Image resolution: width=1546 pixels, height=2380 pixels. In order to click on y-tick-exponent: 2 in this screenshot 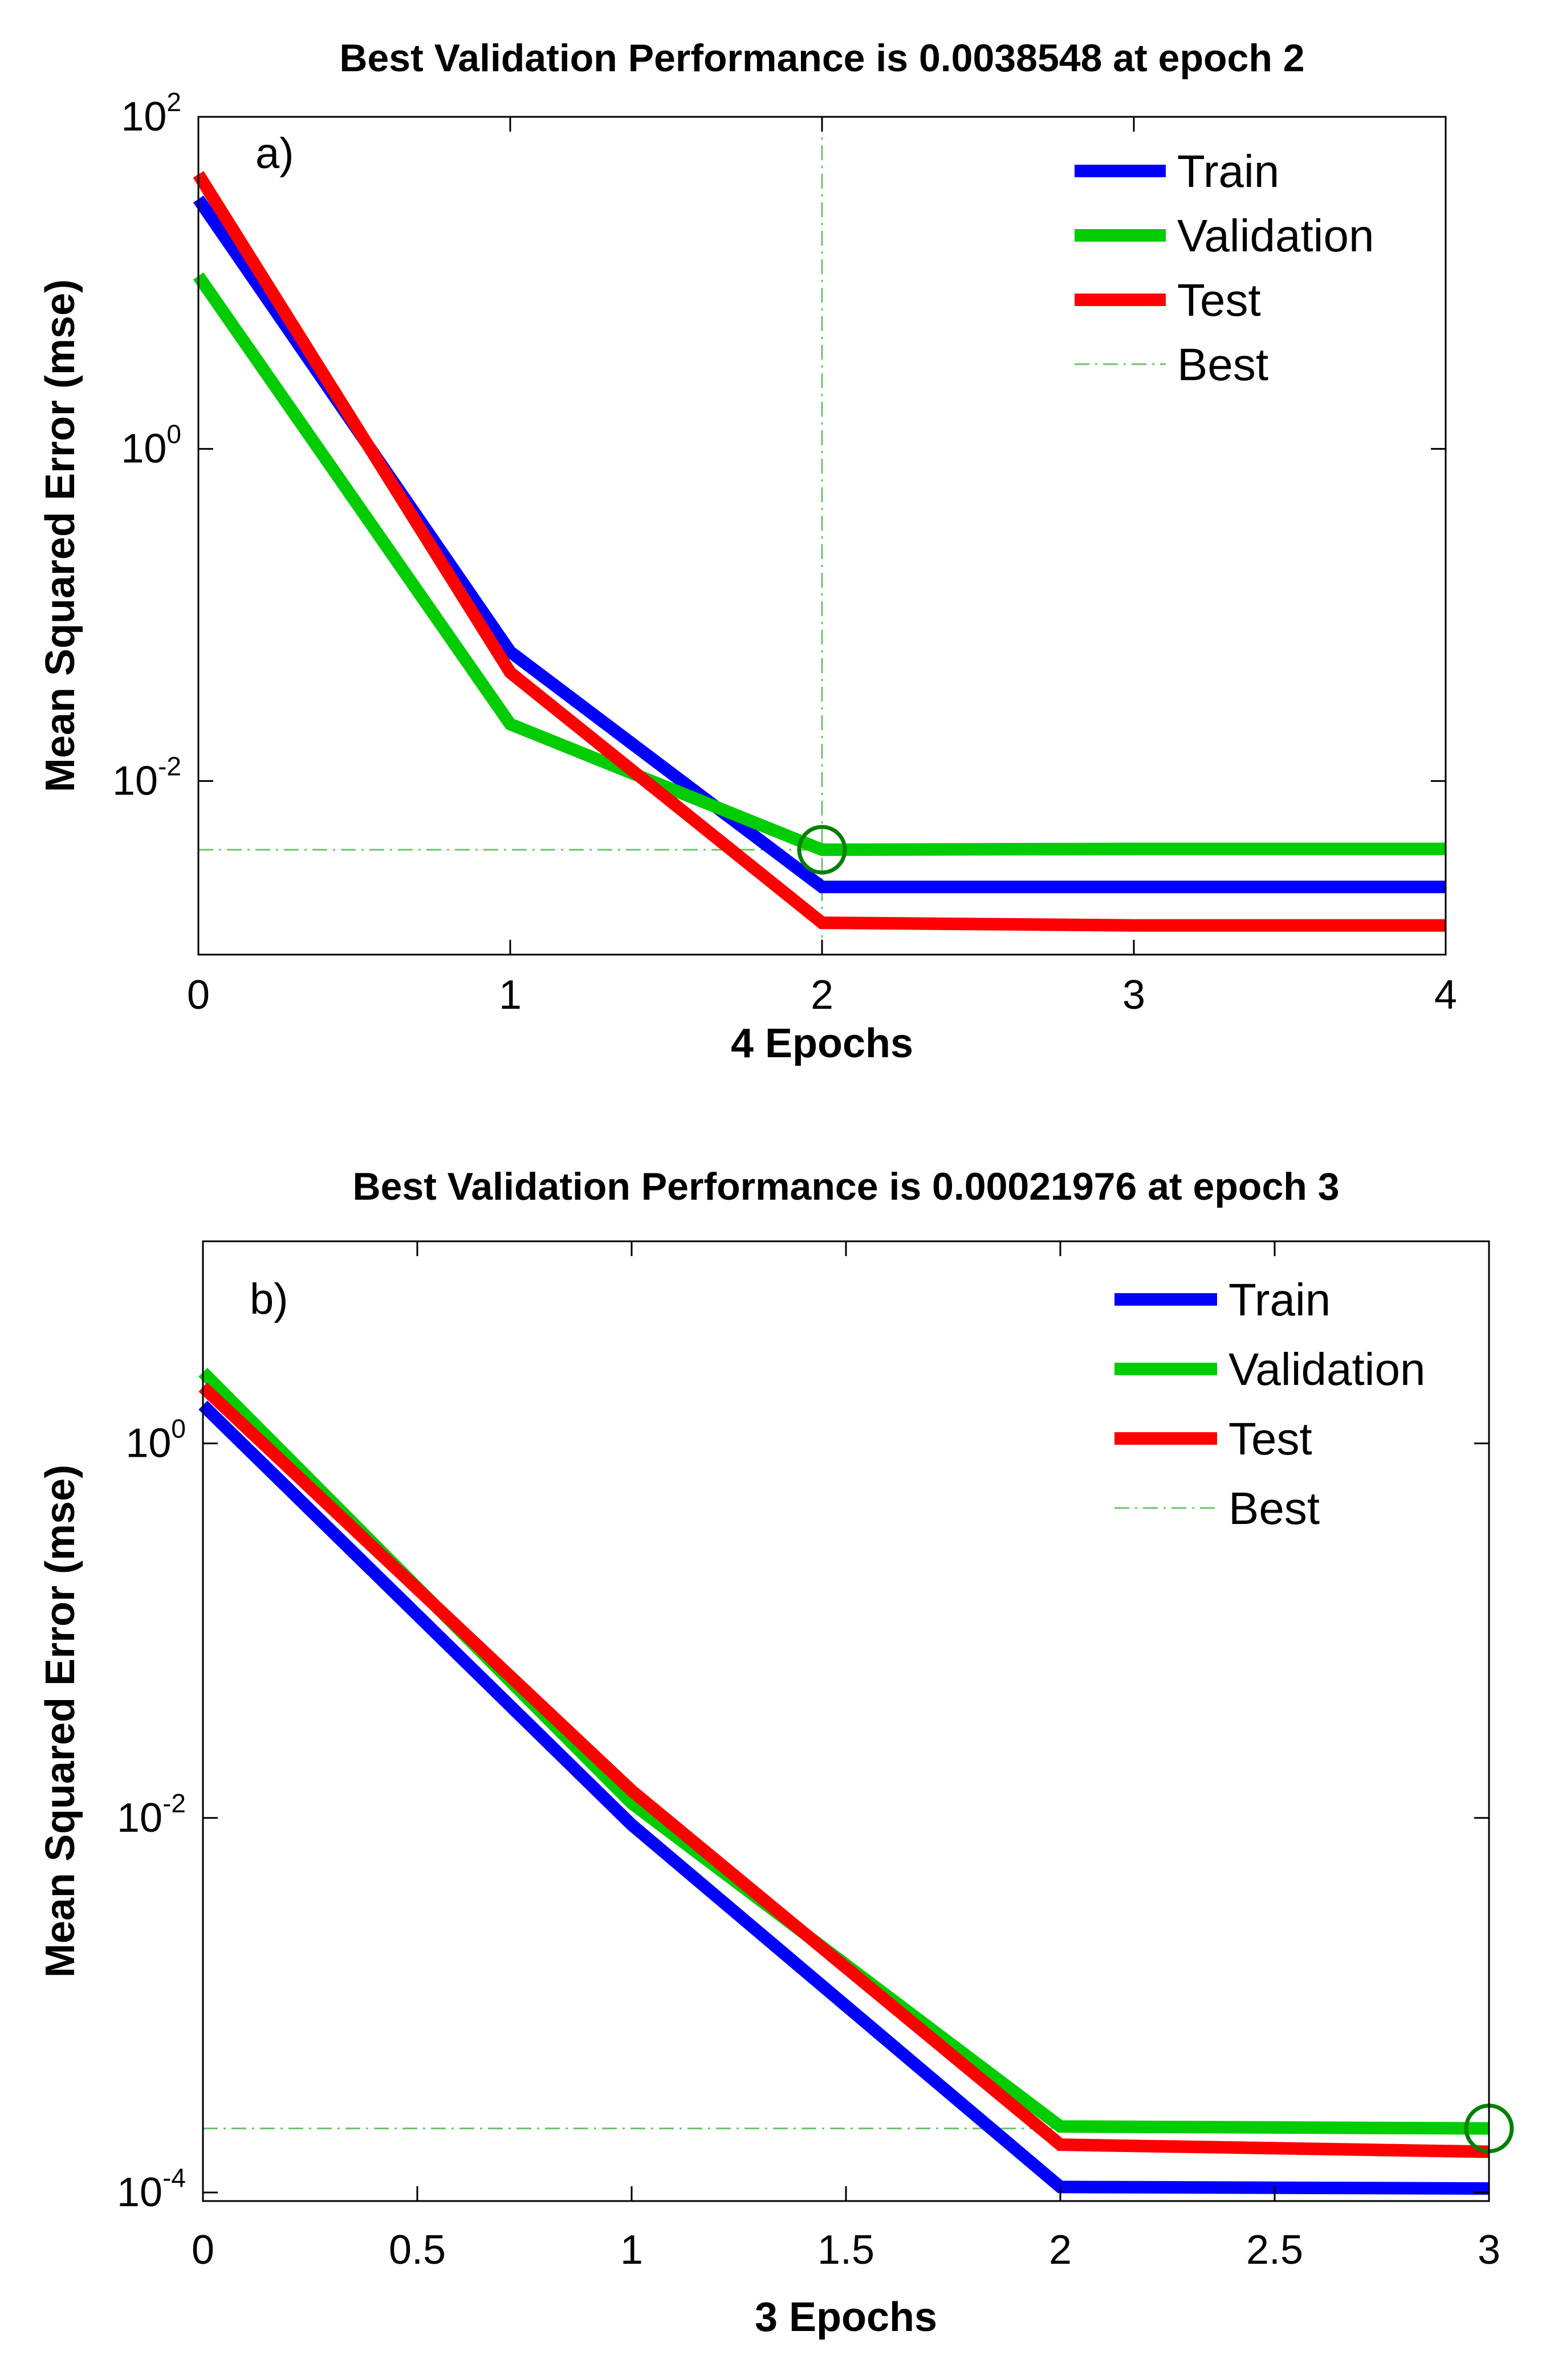, I will do `click(173, 102)`.